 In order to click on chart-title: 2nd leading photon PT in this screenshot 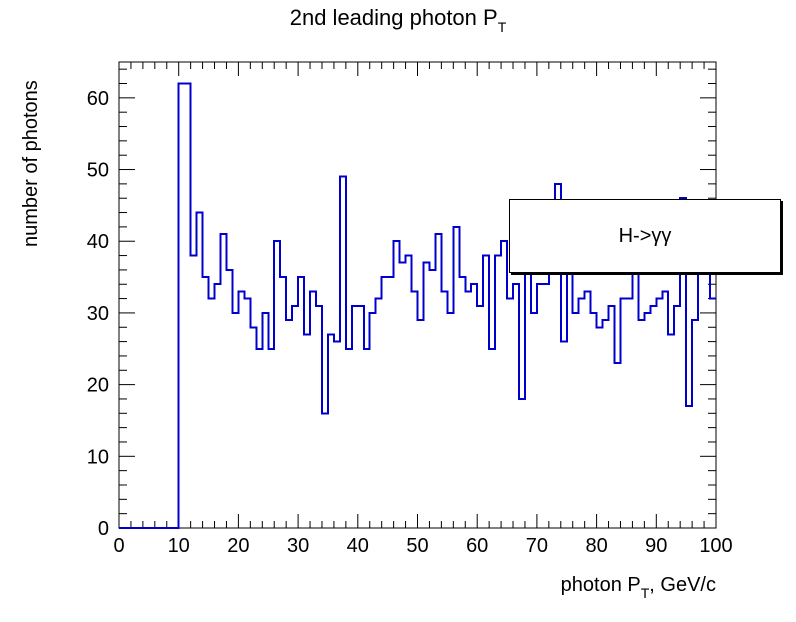, I will do `click(398, 20)`.